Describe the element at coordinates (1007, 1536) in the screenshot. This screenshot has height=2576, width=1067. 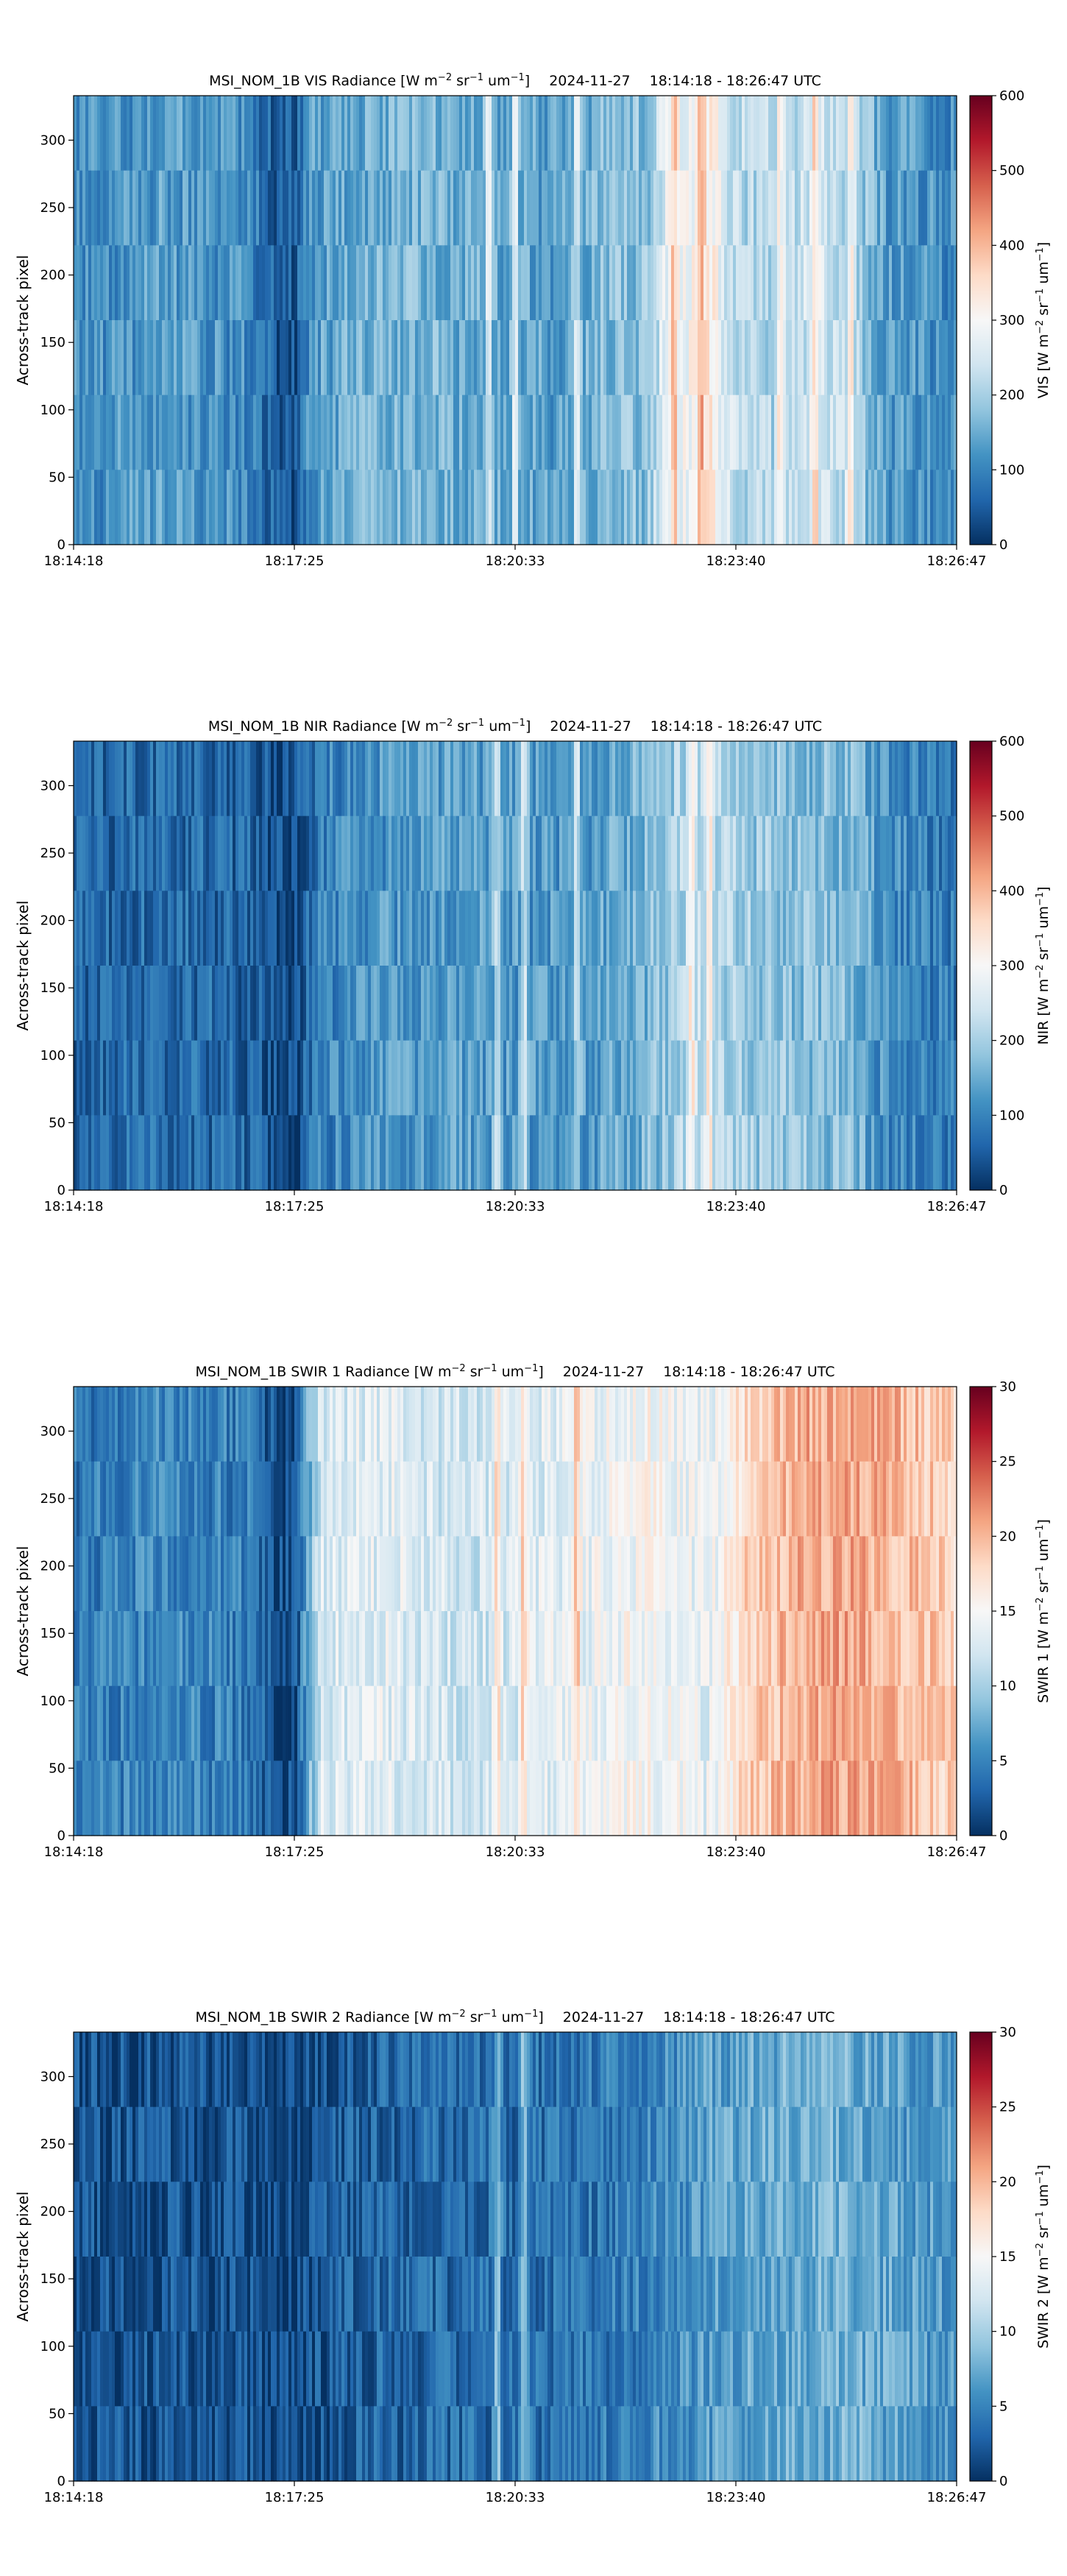
I see `colorbar-tick-label: 20` at that location.